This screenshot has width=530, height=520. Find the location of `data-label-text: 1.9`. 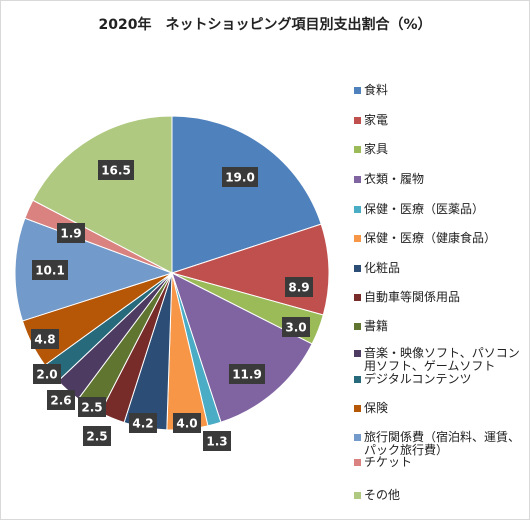

data-label-text: 1.9 is located at coordinates (70, 234).